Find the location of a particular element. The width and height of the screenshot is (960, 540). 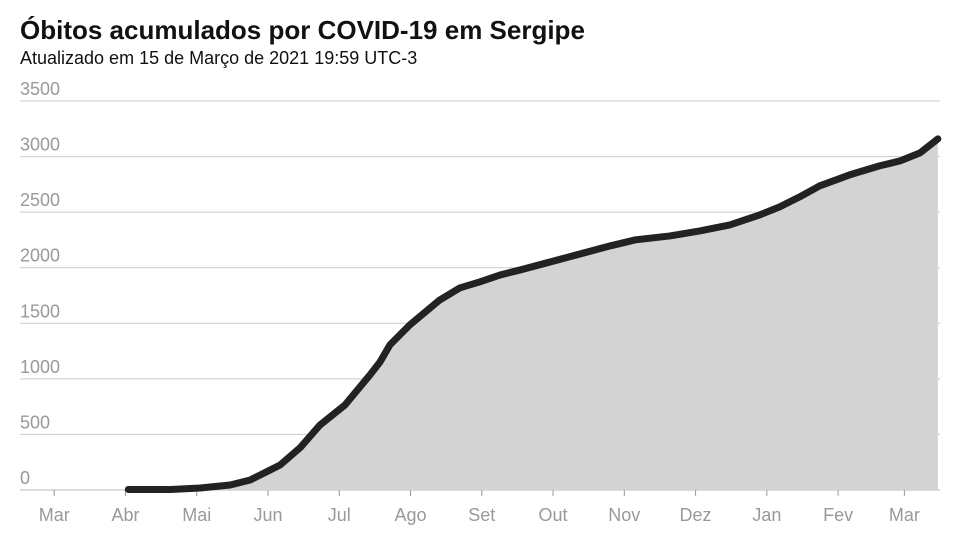

y-tick-label: 2500 is located at coordinates (40, 200).